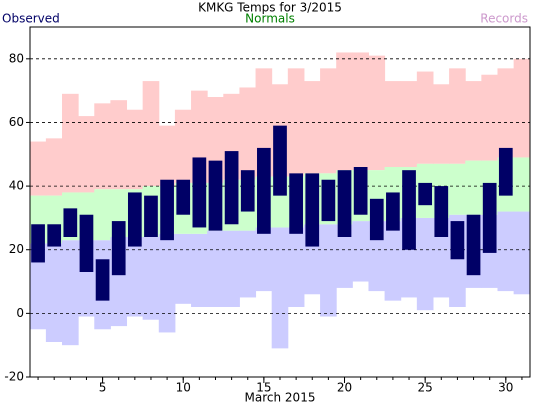 The height and width of the screenshot is (406, 540). Describe the element at coordinates (280, 398) in the screenshot. I see `x-axis-label: March 2015` at that location.